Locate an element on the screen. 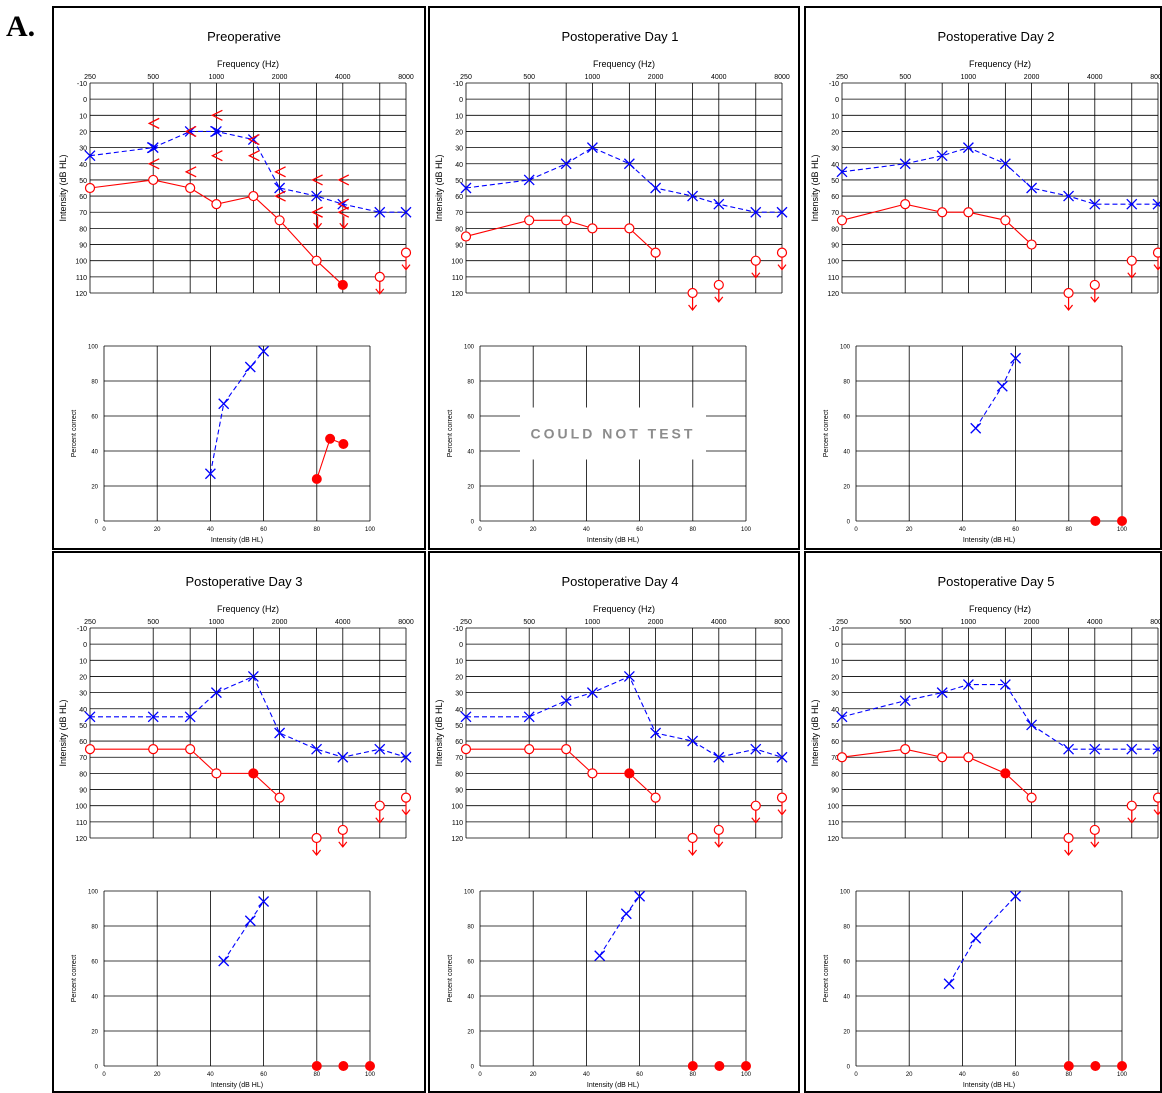 This screenshot has width=1162, height=1093. audiogram-x-tick: 4000 is located at coordinates (1095, 622).